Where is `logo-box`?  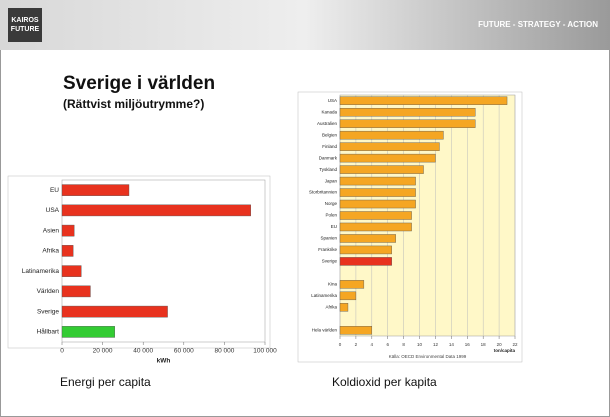
logo-box is located at coordinates (25, 25).